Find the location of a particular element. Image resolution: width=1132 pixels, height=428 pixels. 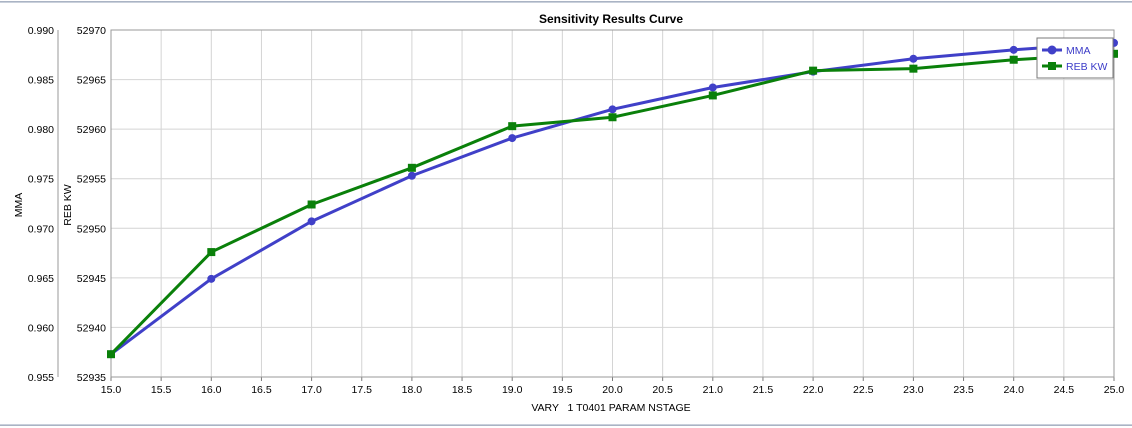

y-left-tick-label: 0.975 is located at coordinates (41, 180).